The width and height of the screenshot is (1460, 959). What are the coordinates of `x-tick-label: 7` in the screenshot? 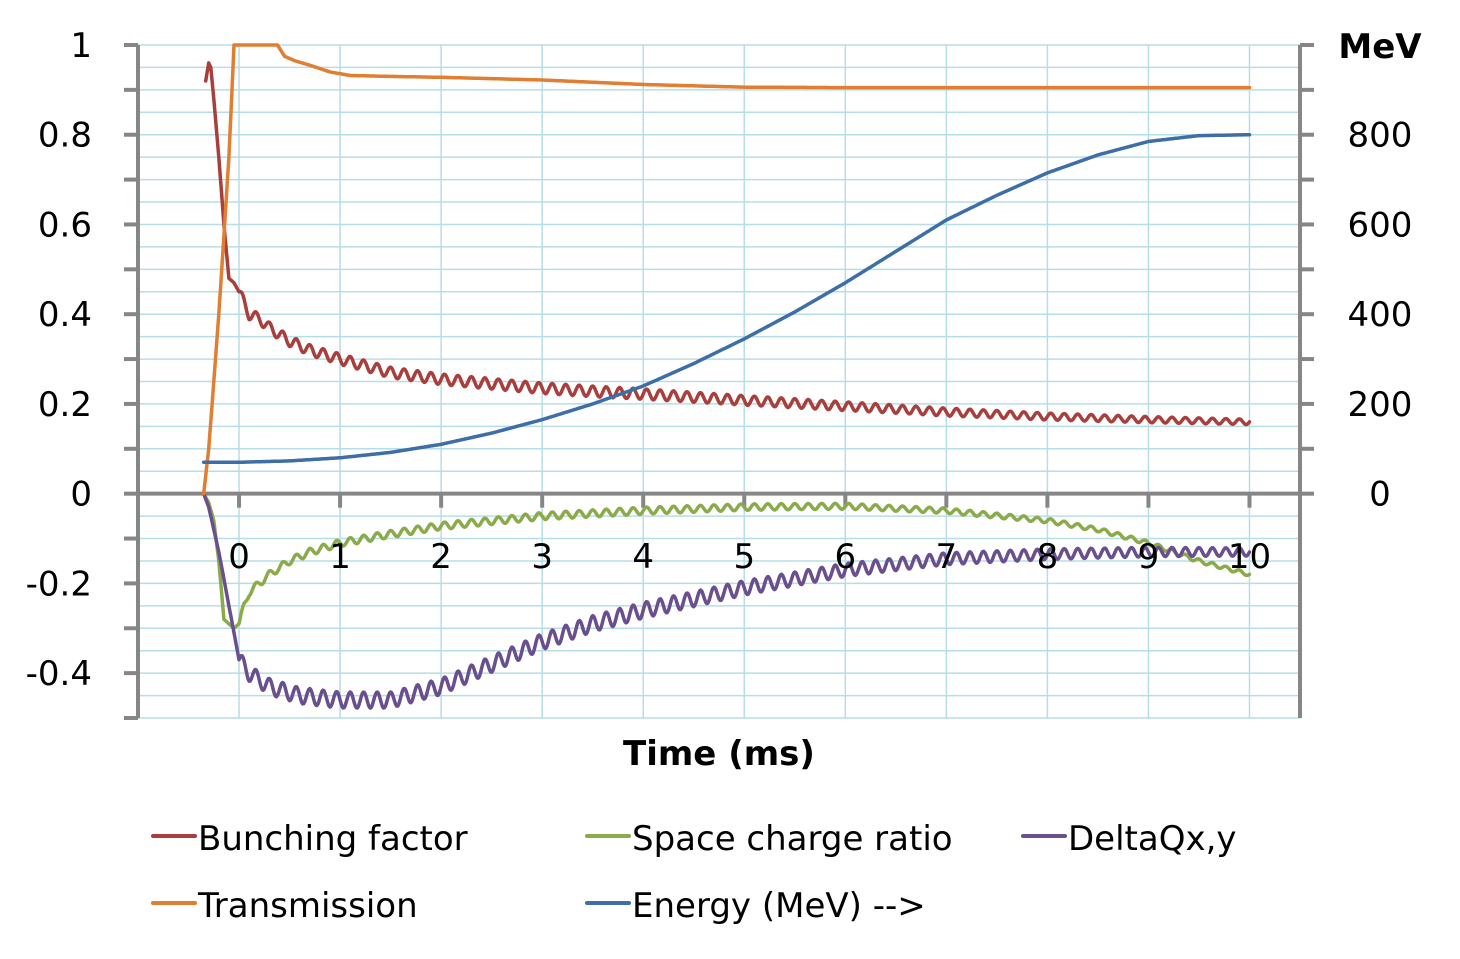 It's located at (947, 557).